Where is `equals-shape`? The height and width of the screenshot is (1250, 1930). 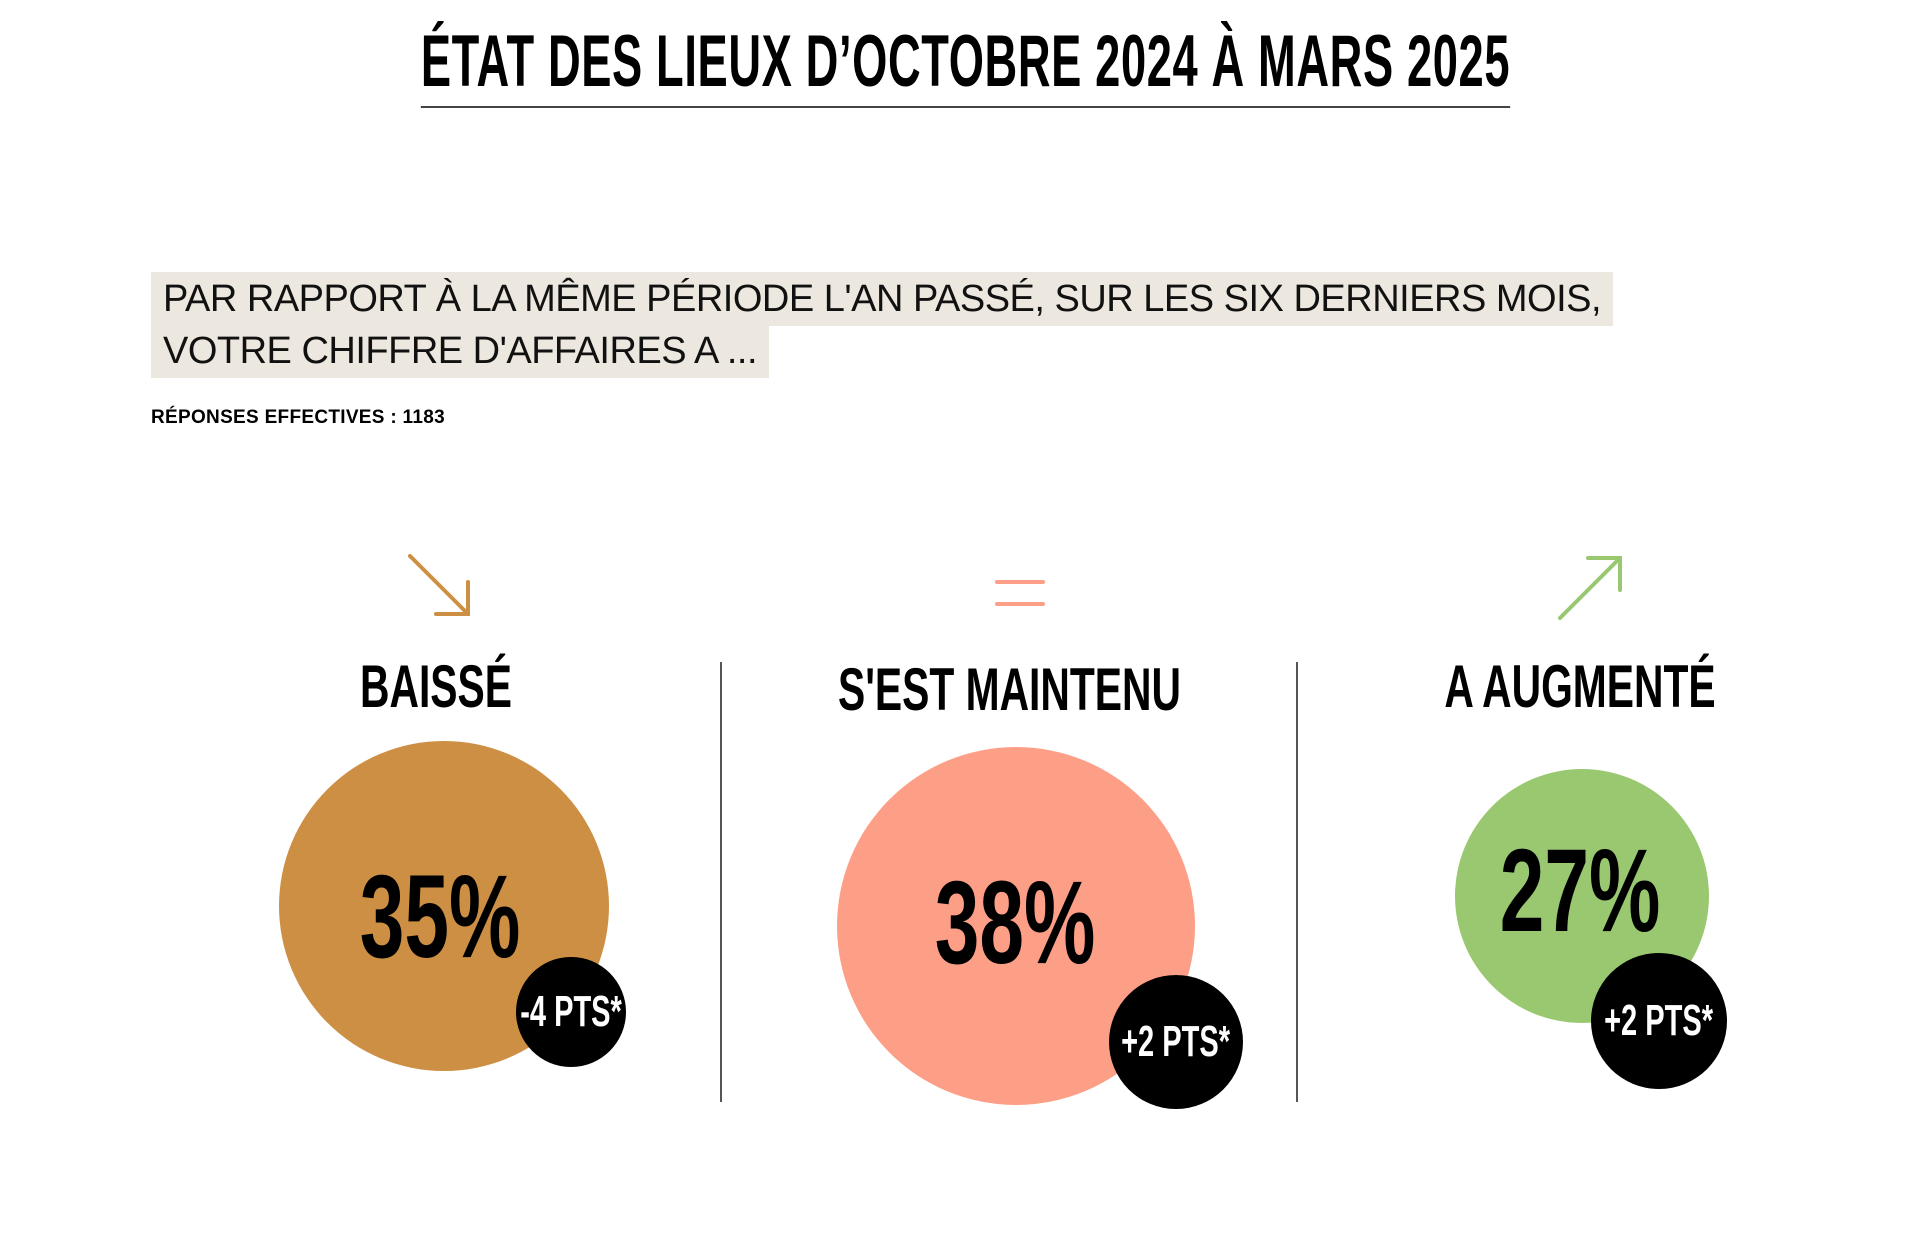 equals-shape is located at coordinates (1020, 593).